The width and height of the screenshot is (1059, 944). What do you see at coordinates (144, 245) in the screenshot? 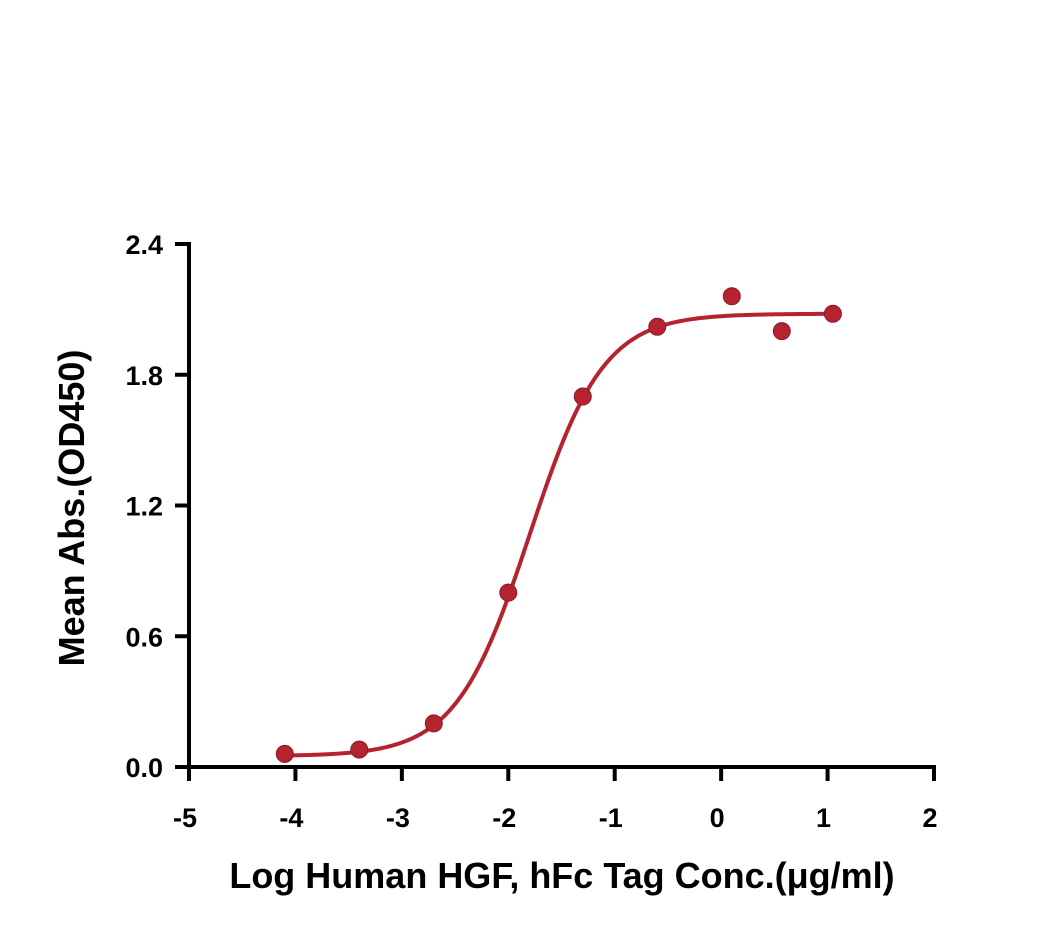
I see `y-tick-label: 2.4` at bounding box center [144, 245].